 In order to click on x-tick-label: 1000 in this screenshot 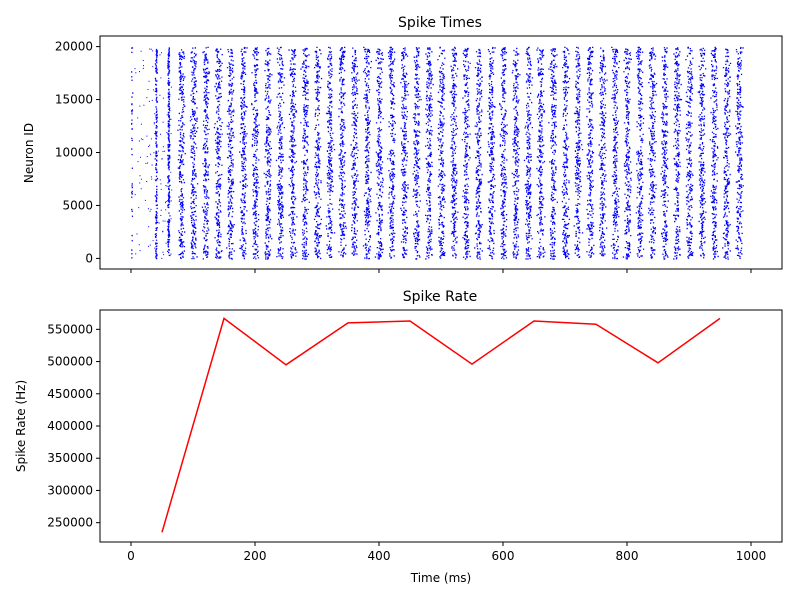, I will do `click(751, 556)`.